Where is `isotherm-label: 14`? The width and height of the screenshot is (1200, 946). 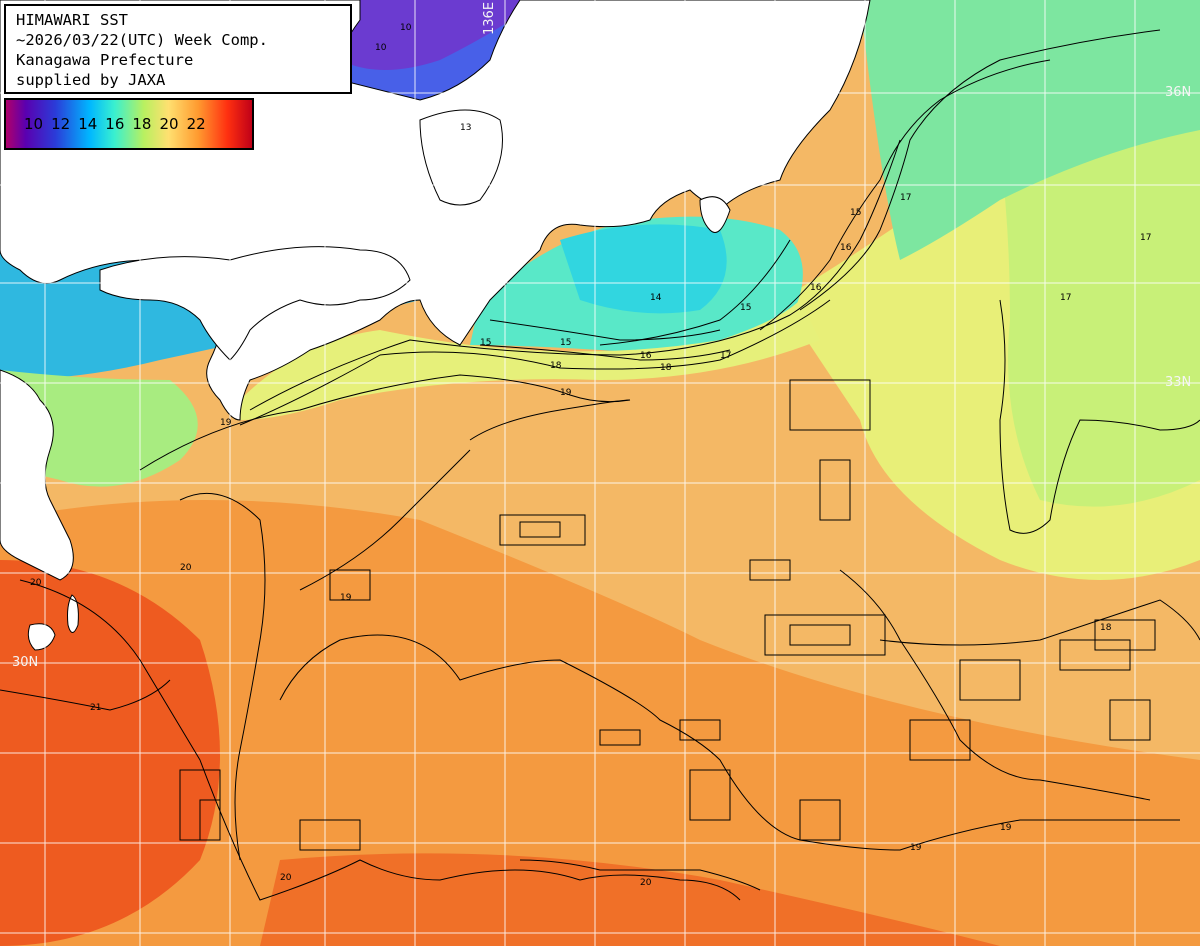
isotherm-label: 14 is located at coordinates (656, 298).